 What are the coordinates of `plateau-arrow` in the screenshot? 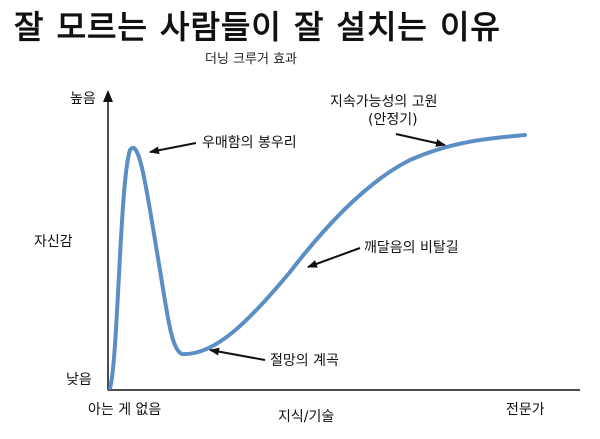 It's located at (420, 140).